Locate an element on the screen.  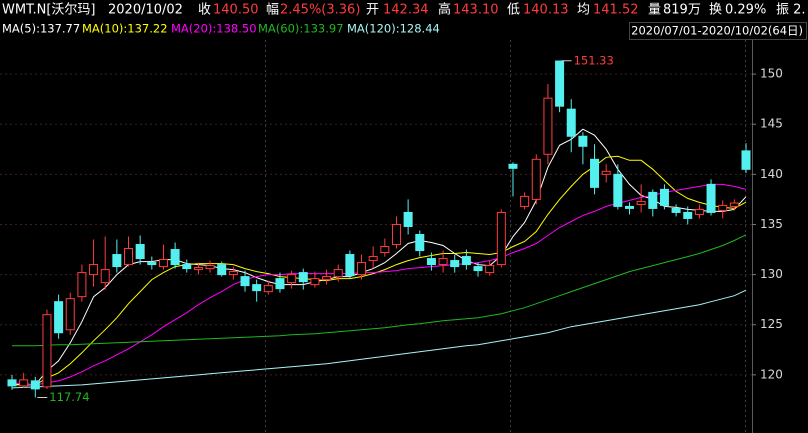
y-tick-label: 135 is located at coordinates (771, 224).